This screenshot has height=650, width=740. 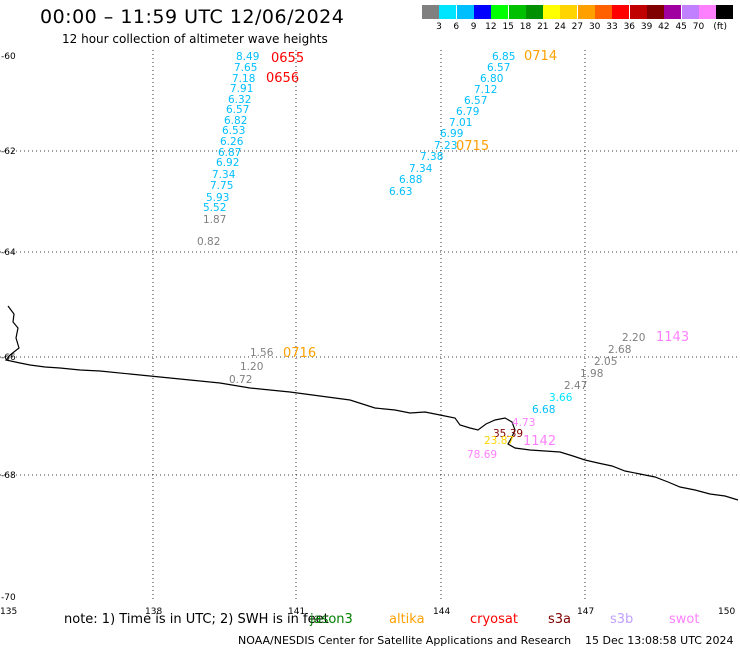 What do you see at coordinates (560, 619) in the screenshot?
I see `mission-s3a: s3a` at bounding box center [560, 619].